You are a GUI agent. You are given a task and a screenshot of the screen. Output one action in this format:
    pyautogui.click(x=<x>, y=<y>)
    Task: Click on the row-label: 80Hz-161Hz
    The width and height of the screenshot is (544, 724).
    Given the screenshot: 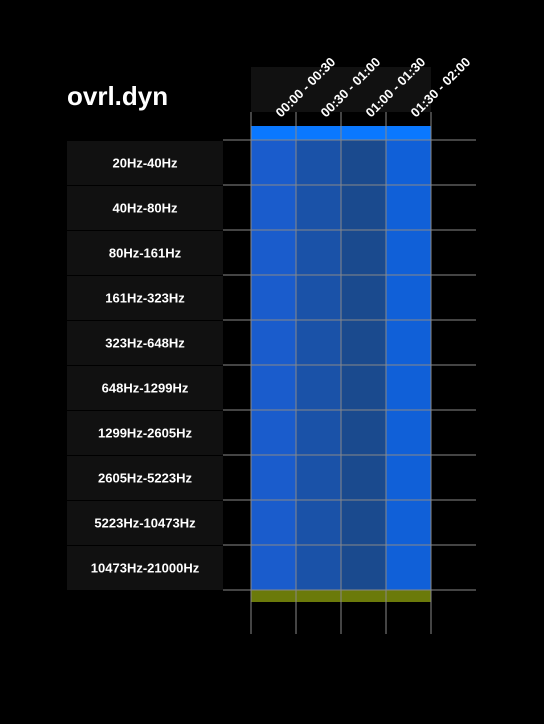 What is the action you would take?
    pyautogui.click(x=145, y=253)
    